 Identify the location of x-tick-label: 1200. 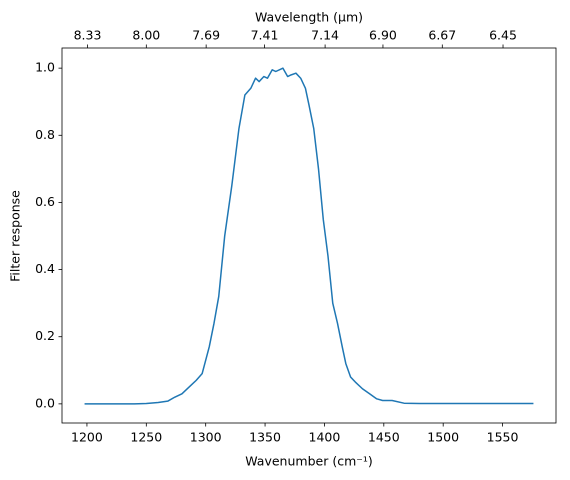
(87, 437).